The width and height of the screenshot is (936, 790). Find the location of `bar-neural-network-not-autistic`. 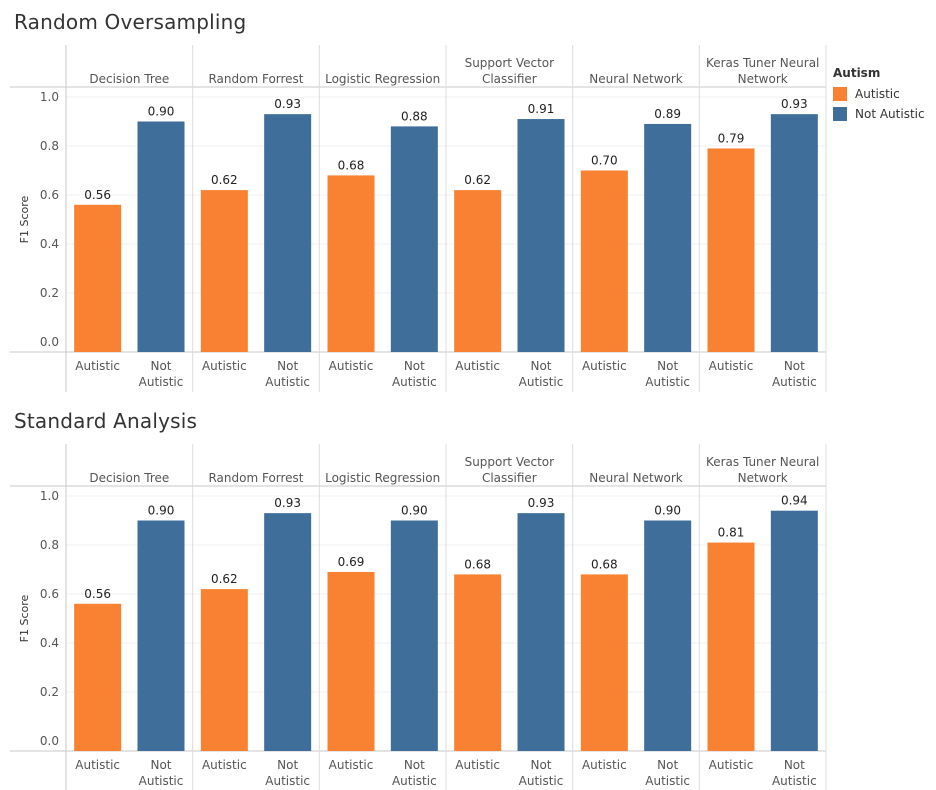

bar-neural-network-not-autistic is located at coordinates (668, 635).